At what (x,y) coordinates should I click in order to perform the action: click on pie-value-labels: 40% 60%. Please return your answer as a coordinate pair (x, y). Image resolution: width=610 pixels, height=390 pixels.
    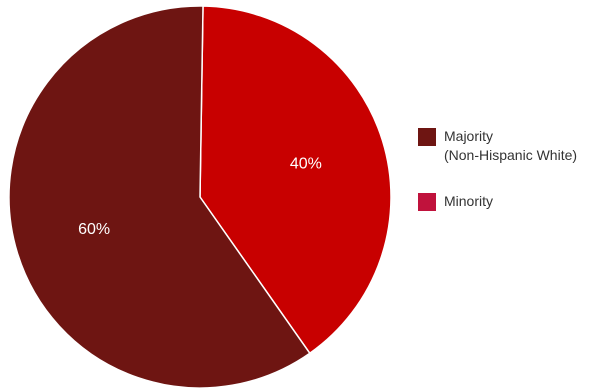
    Looking at the image, I should click on (200, 197).